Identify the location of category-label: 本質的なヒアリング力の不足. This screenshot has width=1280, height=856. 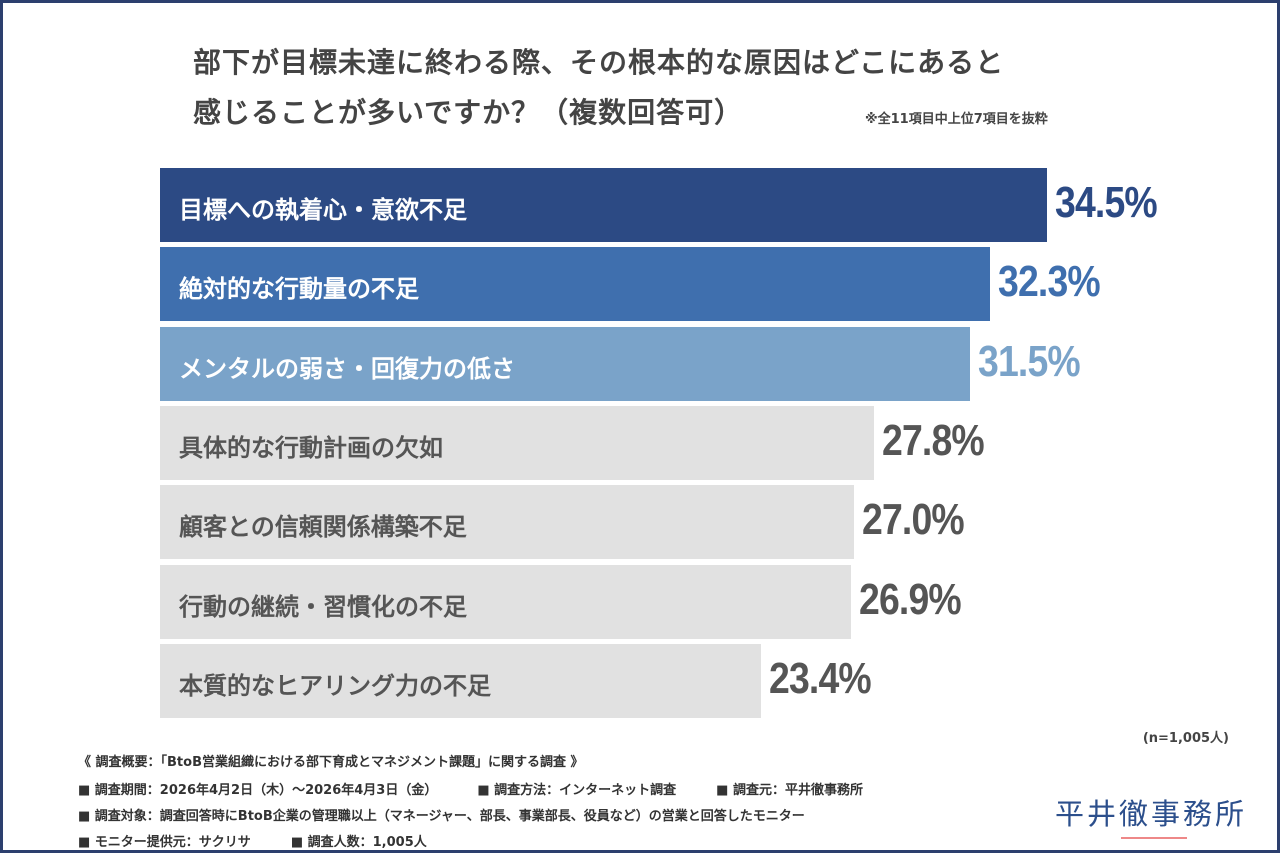
(335, 685).